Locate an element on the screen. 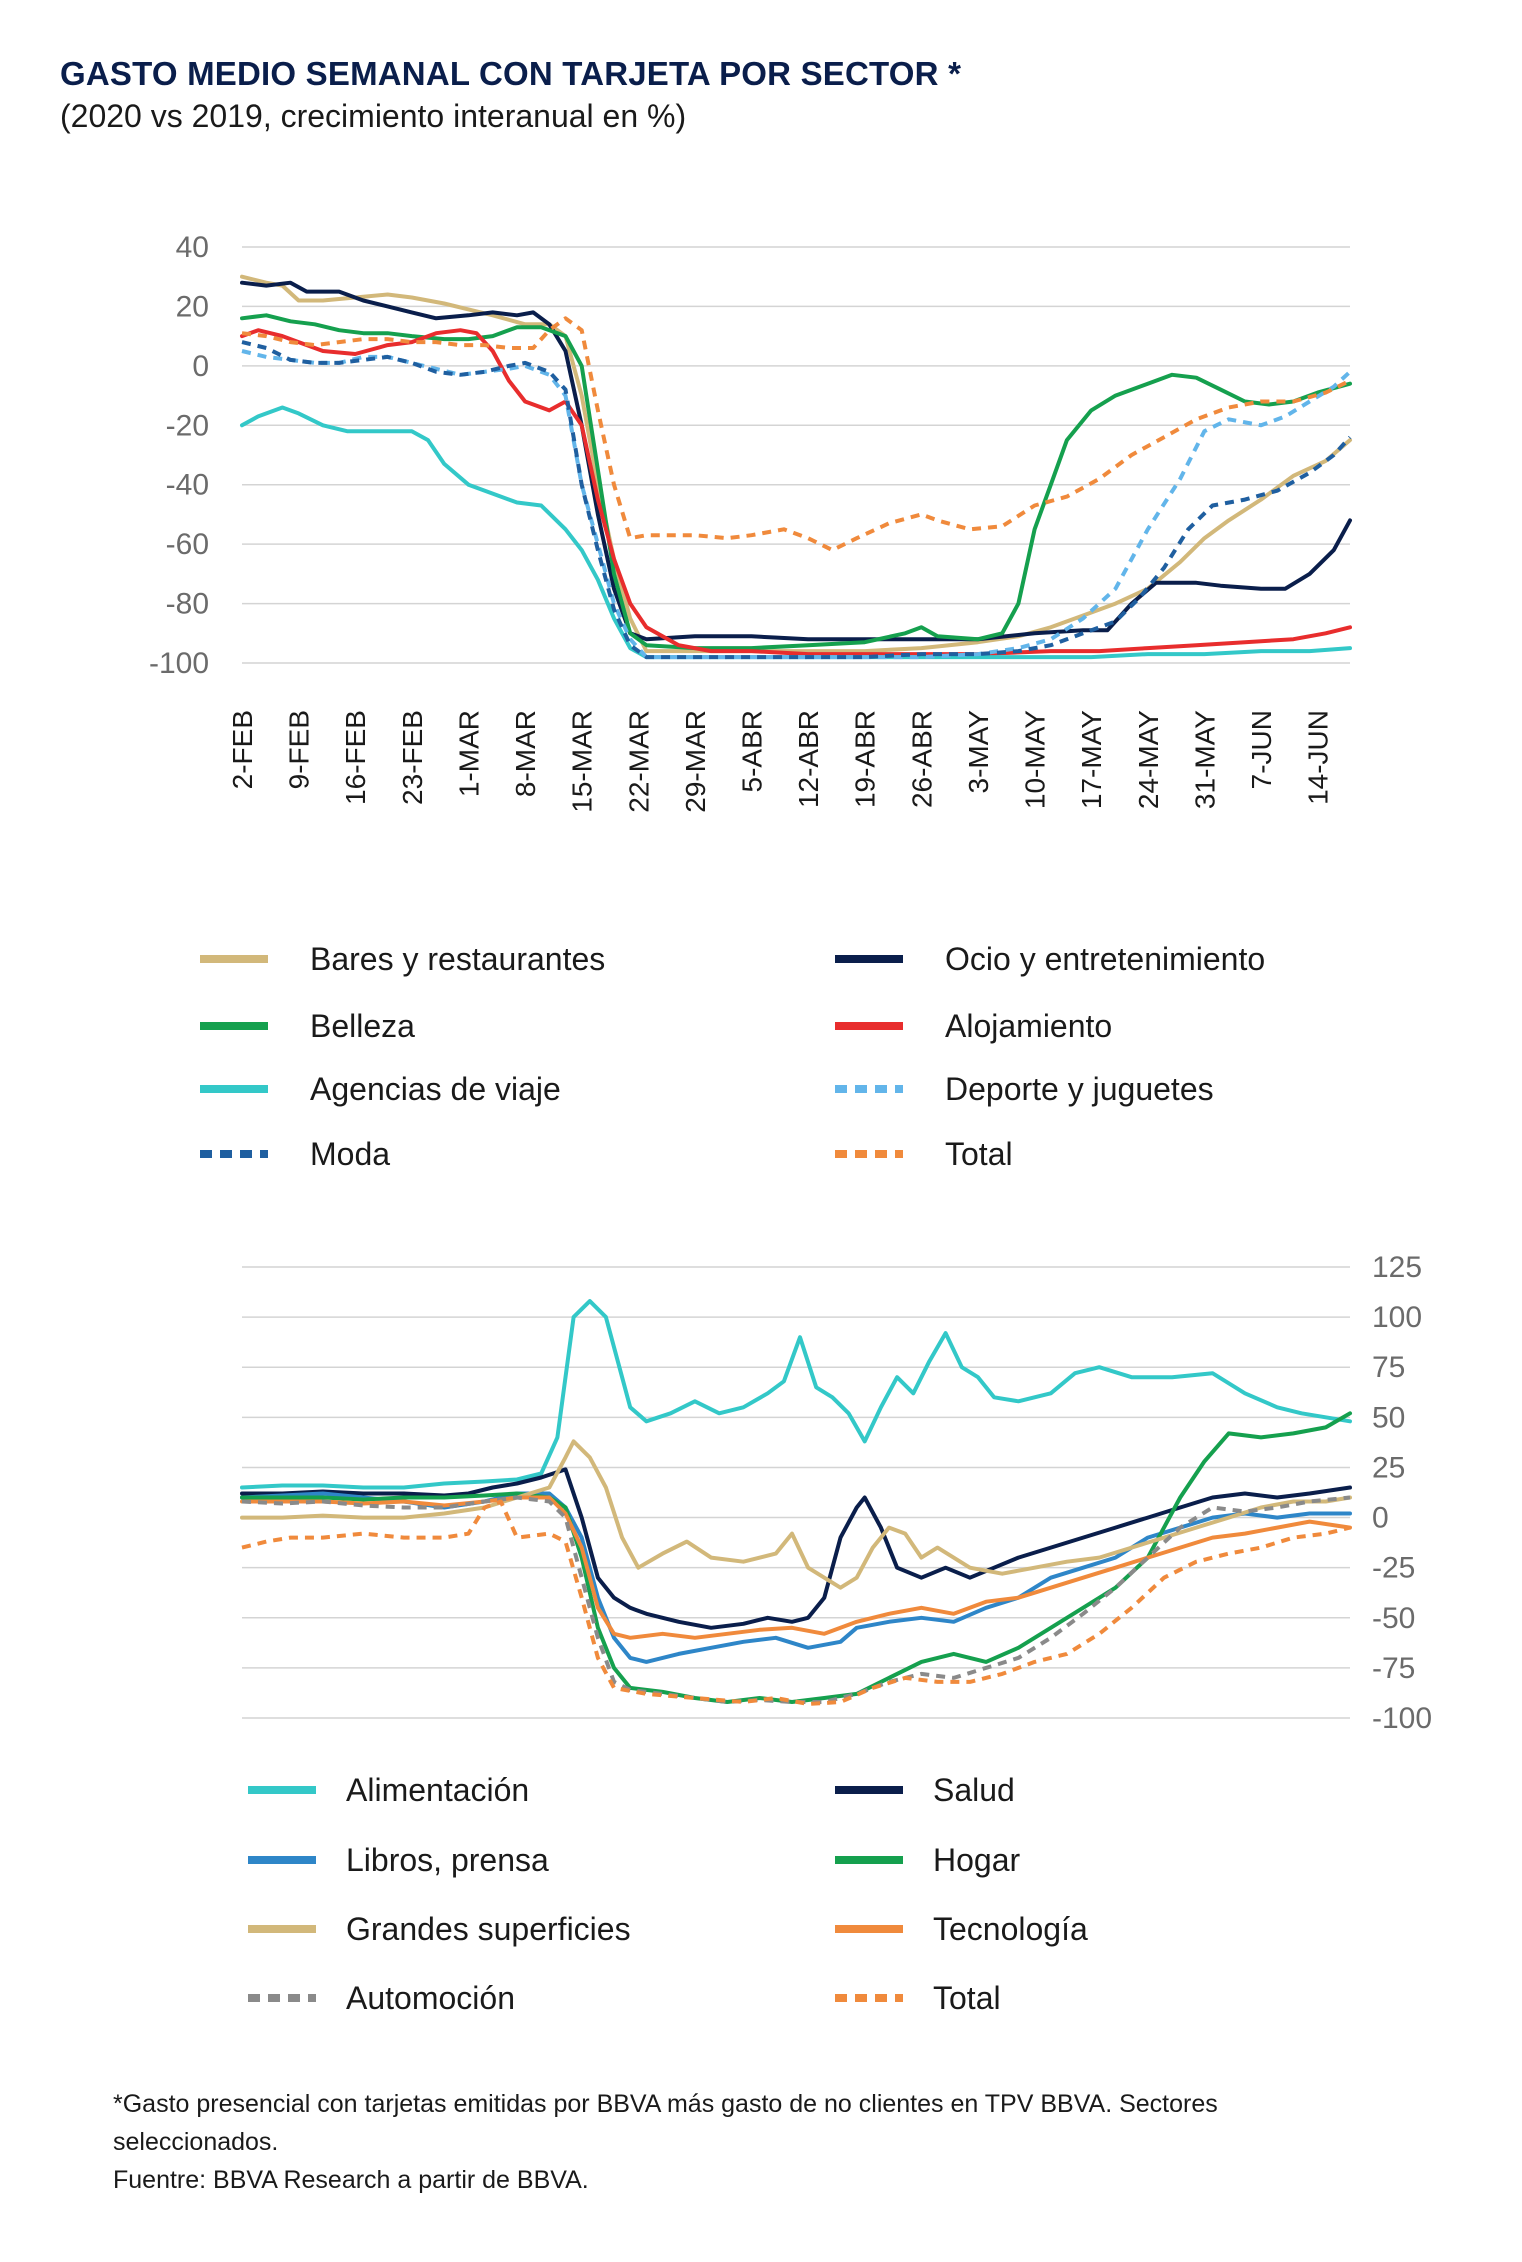 The width and height of the screenshot is (1522, 2262). chart2-legend-label-tecnologia: Tecnología is located at coordinates (1010, 1929).